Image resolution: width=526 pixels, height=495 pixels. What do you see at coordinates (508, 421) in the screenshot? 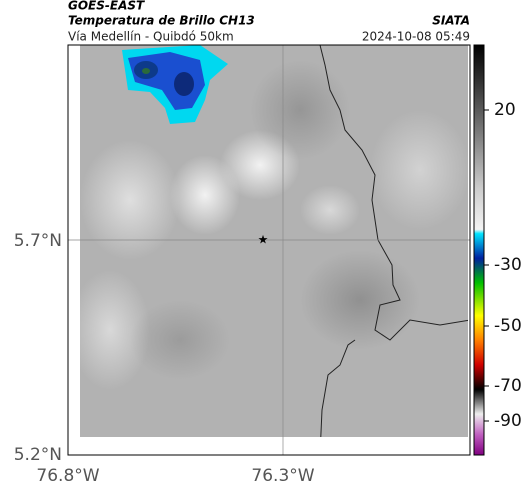
I see `colorbar-label: -90` at bounding box center [508, 421].